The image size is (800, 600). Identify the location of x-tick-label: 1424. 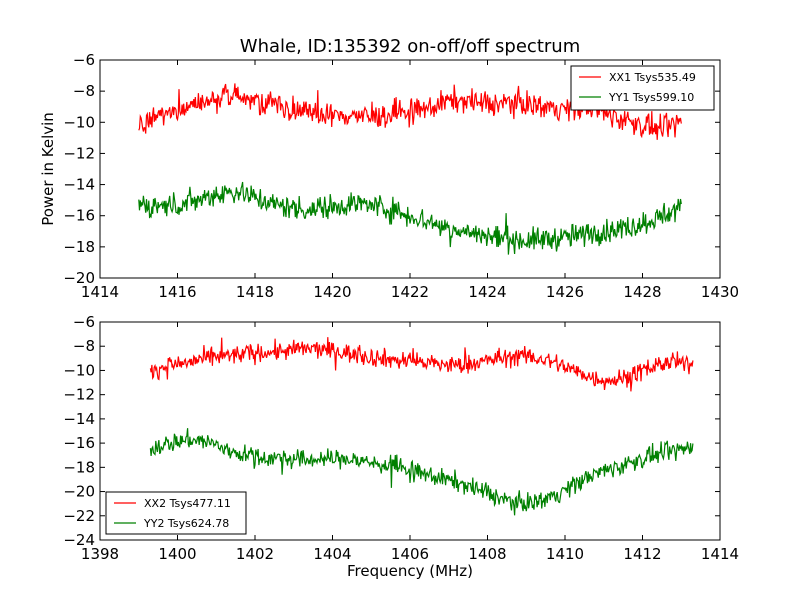
(487, 292).